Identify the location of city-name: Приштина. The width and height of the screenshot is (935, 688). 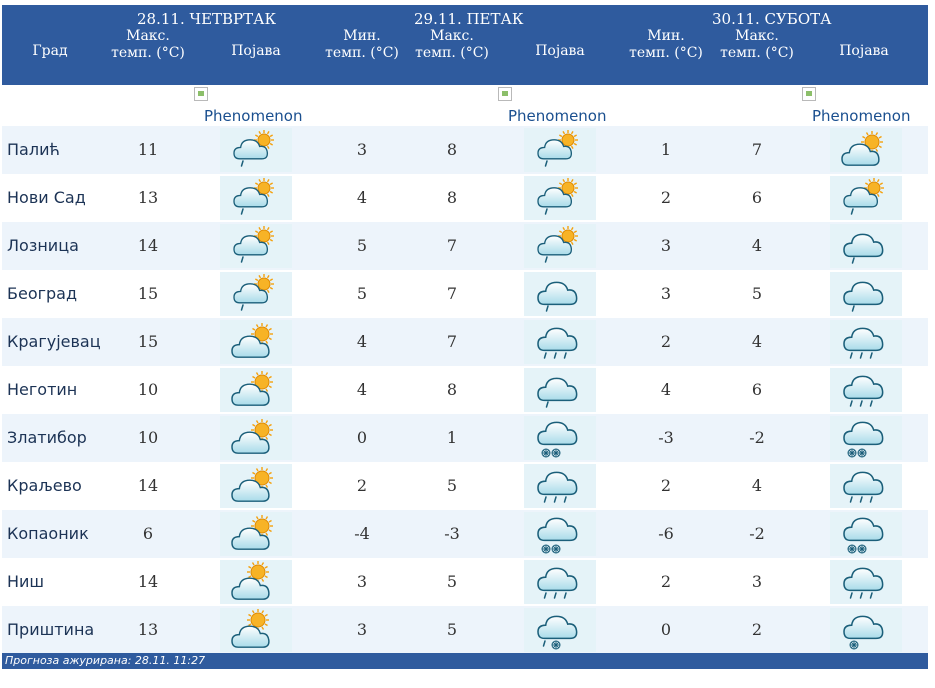
(51, 629).